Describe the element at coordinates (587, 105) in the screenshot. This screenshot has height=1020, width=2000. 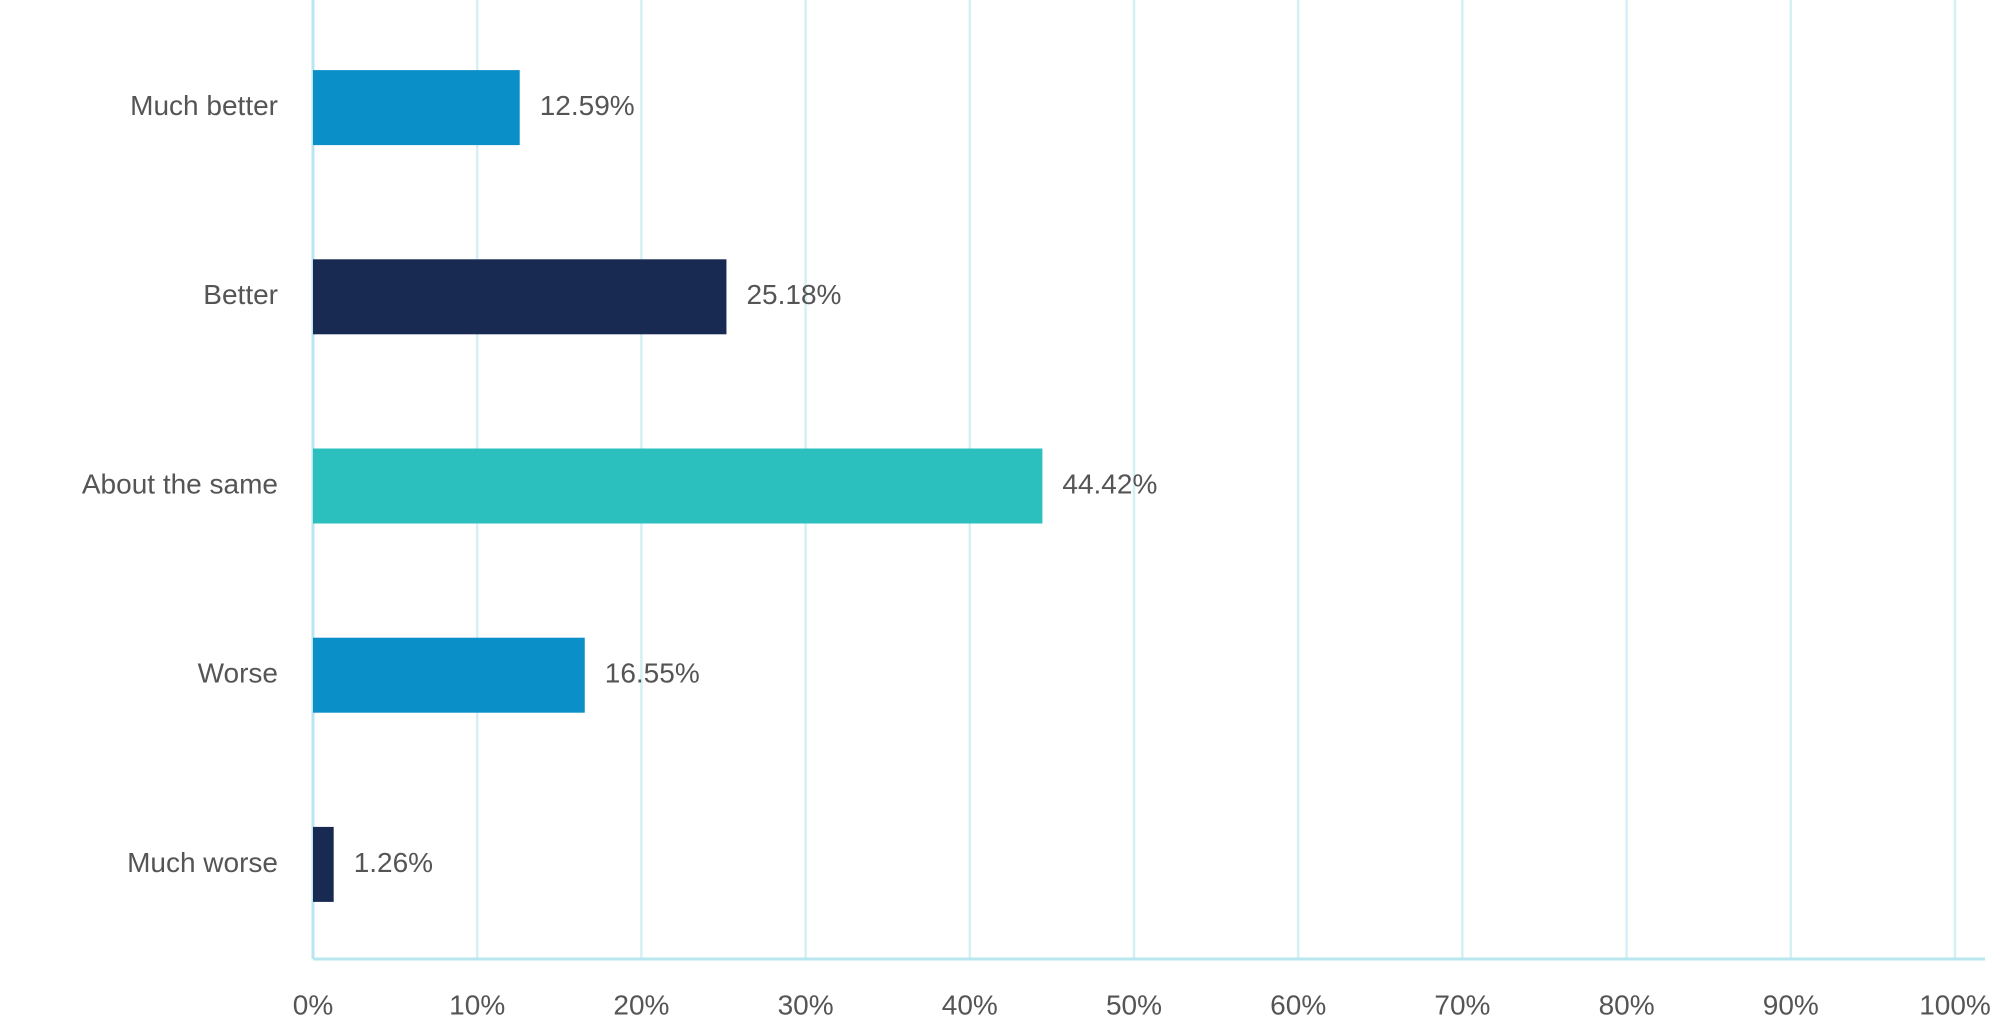
I see `value-label: 12.59%` at that location.